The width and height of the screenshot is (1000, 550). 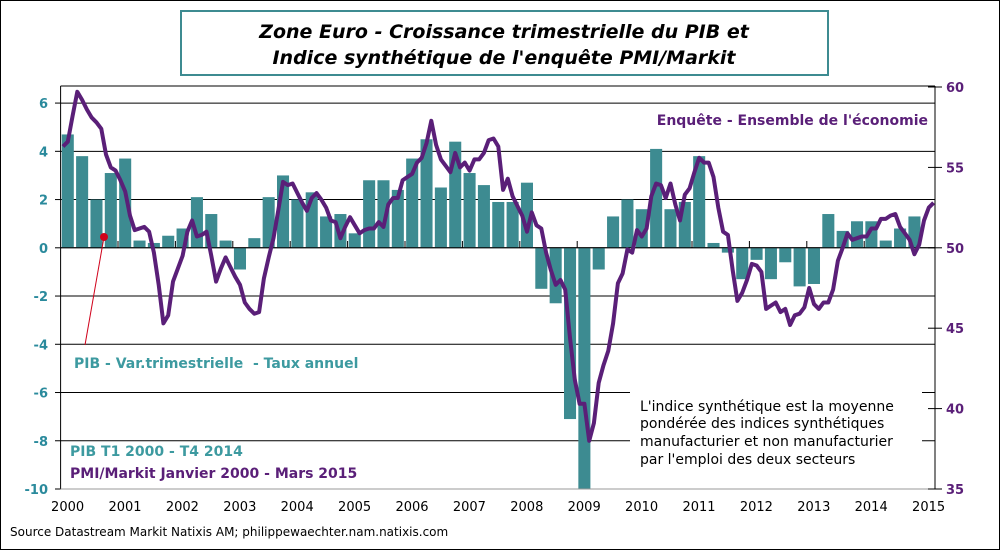 What do you see at coordinates (213, 474) in the screenshot?
I see `pmi-period-label: PMI/Markit Janvier 2000 - Mars 2015` at bounding box center [213, 474].